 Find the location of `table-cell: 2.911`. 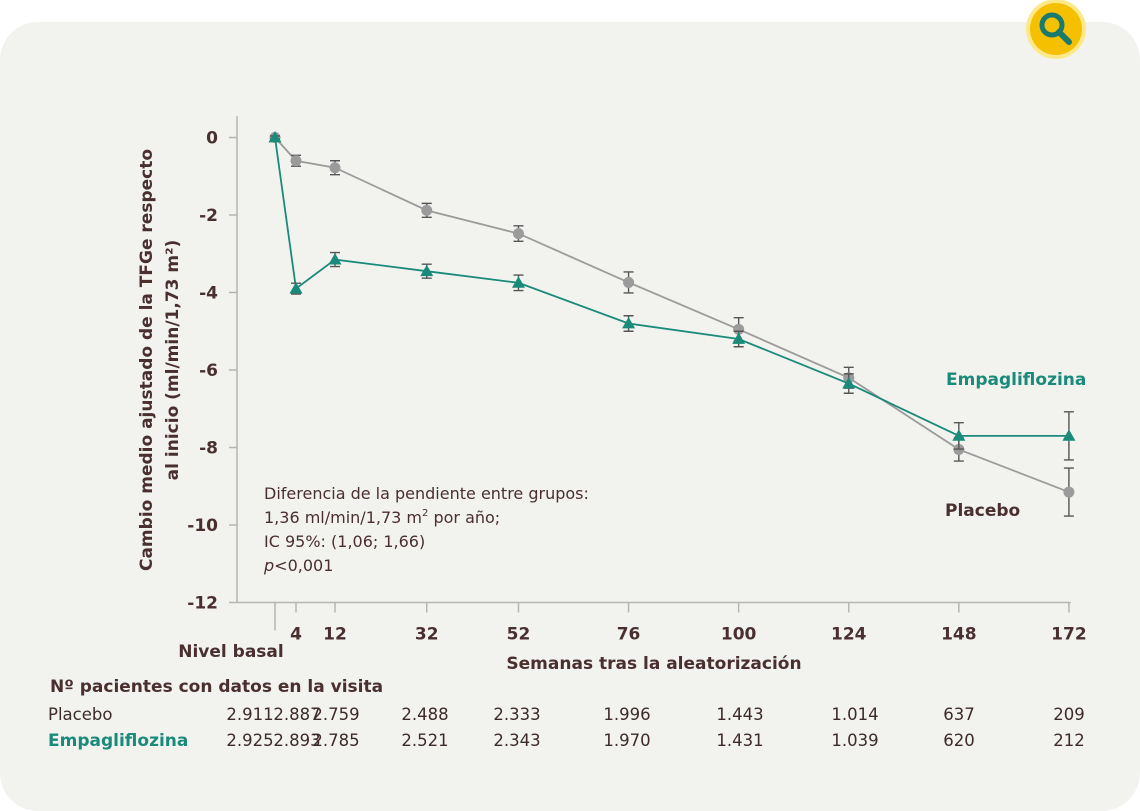

table-cell: 2.911 is located at coordinates (249, 714).